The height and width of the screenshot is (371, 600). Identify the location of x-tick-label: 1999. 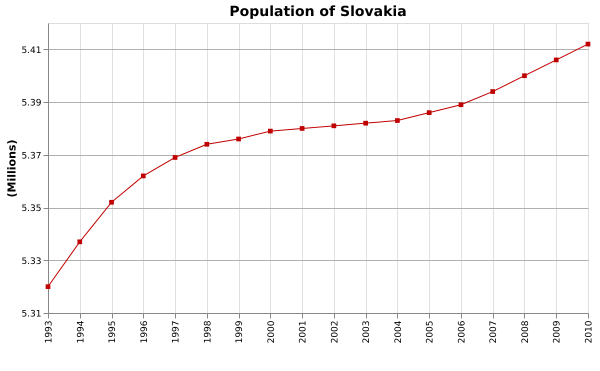
(240, 332).